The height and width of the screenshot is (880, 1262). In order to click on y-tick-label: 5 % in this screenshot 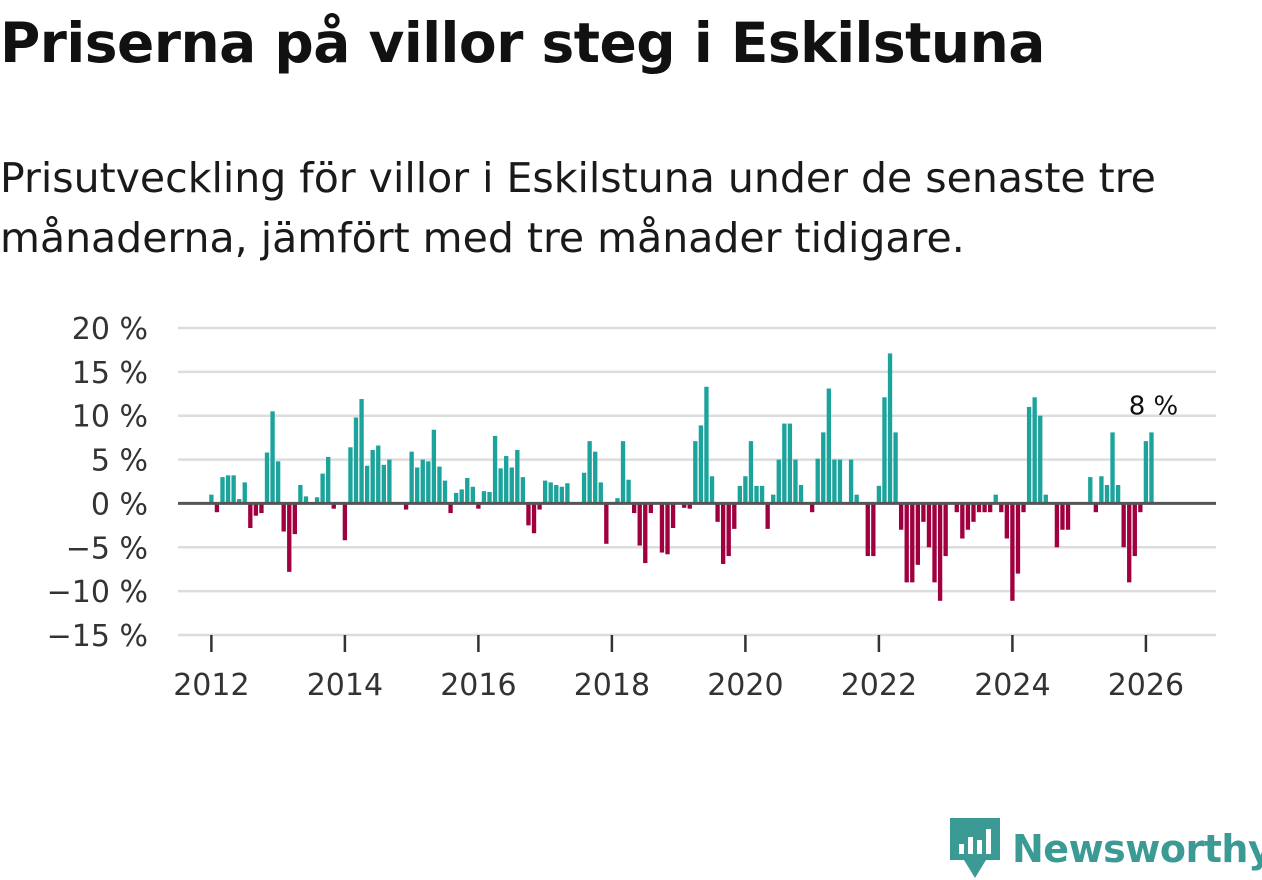, I will do `click(119, 461)`.